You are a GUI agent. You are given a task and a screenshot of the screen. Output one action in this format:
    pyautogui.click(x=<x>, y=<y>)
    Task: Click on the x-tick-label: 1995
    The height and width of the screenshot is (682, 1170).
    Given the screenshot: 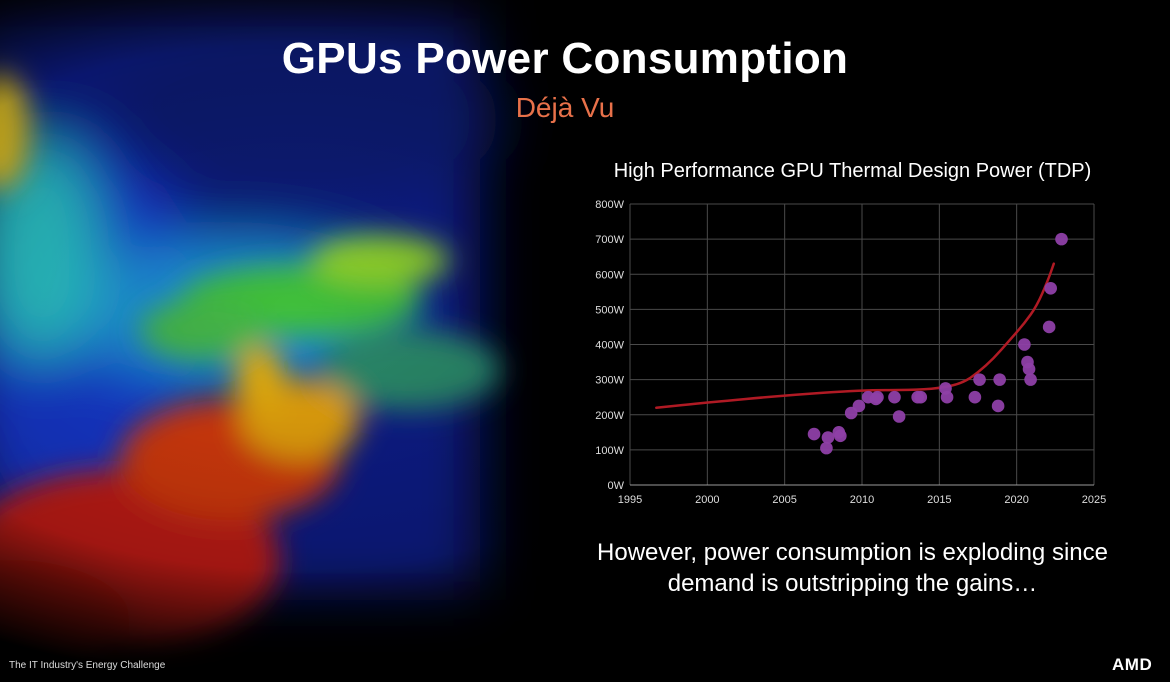 What is the action you would take?
    pyautogui.click(x=630, y=500)
    